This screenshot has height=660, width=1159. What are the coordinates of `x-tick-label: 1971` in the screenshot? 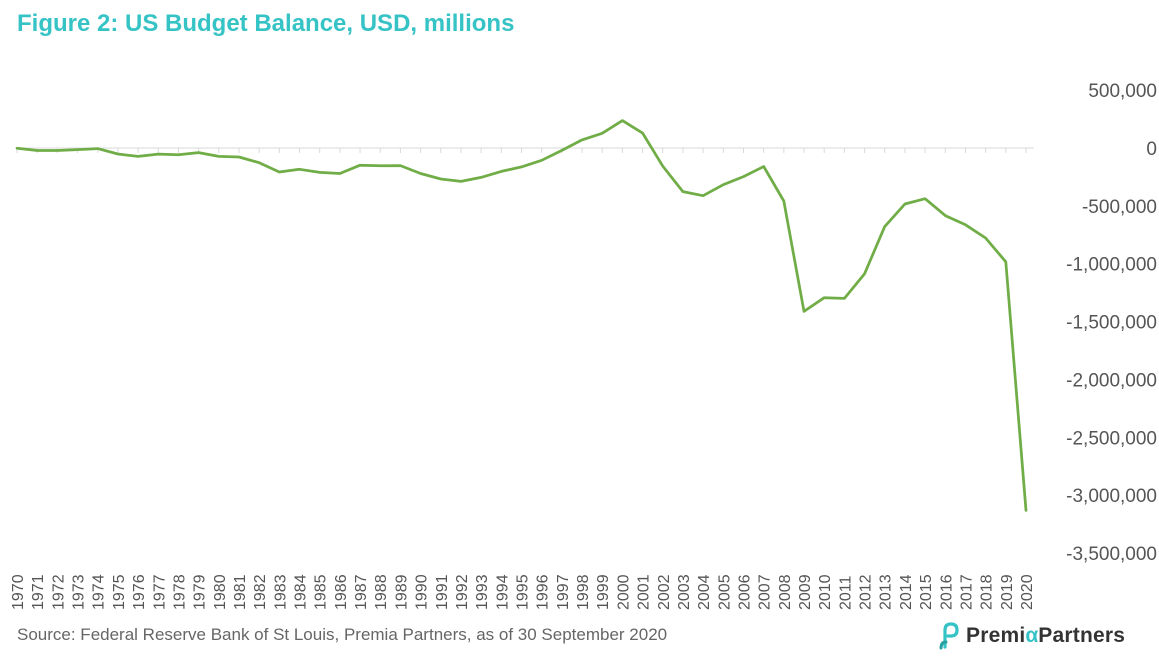 It's located at (38, 592).